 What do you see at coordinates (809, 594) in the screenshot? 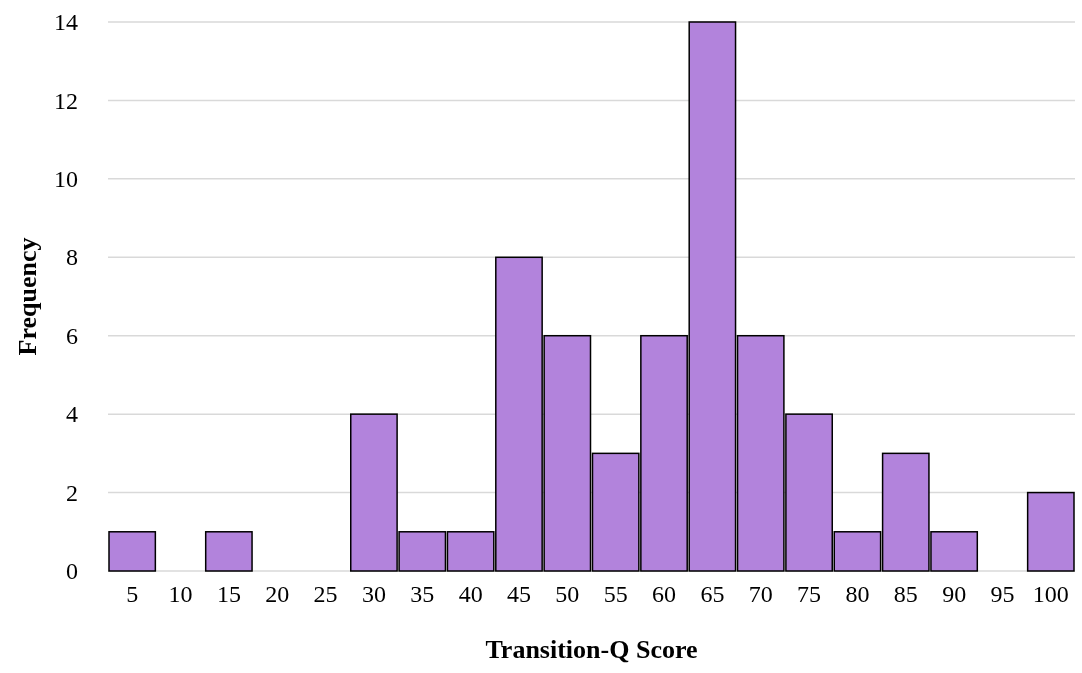
I see `x-tick-label: 75` at bounding box center [809, 594].